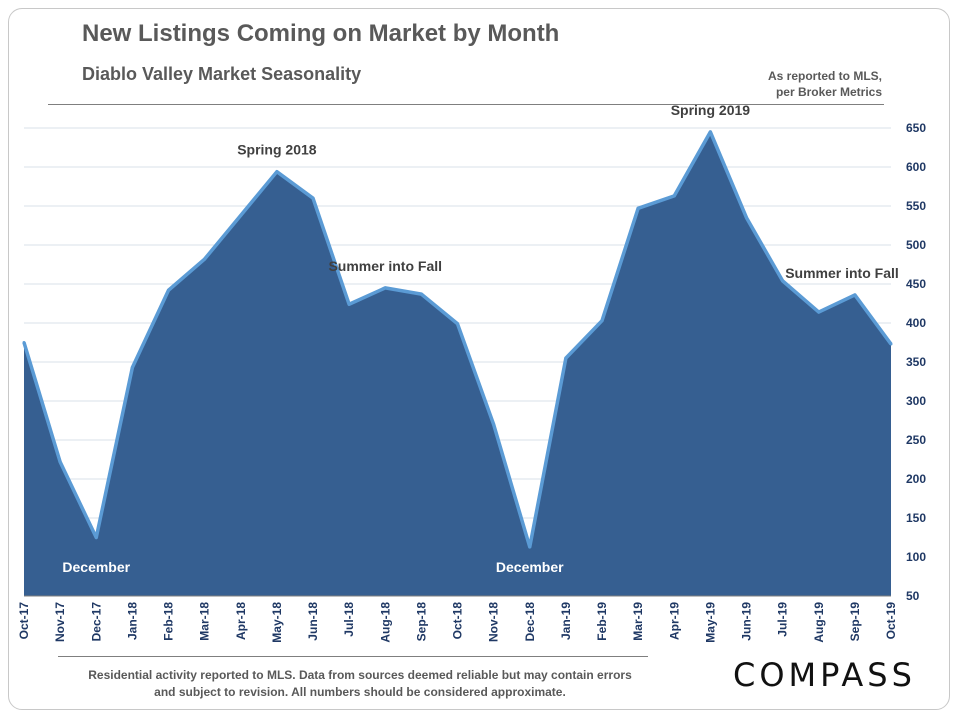 Image resolution: width=960 pixels, height=720 pixels. Describe the element at coordinates (916, 323) in the screenshot. I see `y-tick-label: 400` at that location.